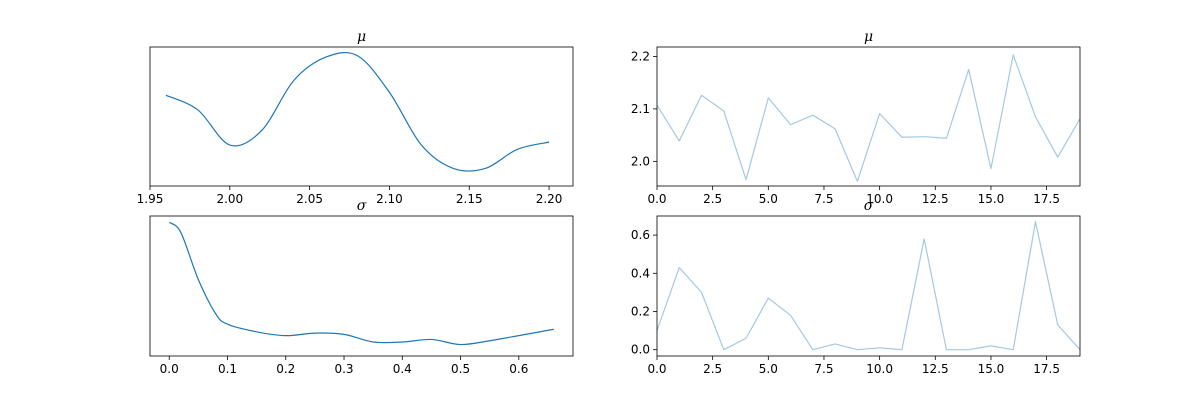  Describe the element at coordinates (640, 311) in the screenshot. I see `y-tick-label: 0.2` at that location.